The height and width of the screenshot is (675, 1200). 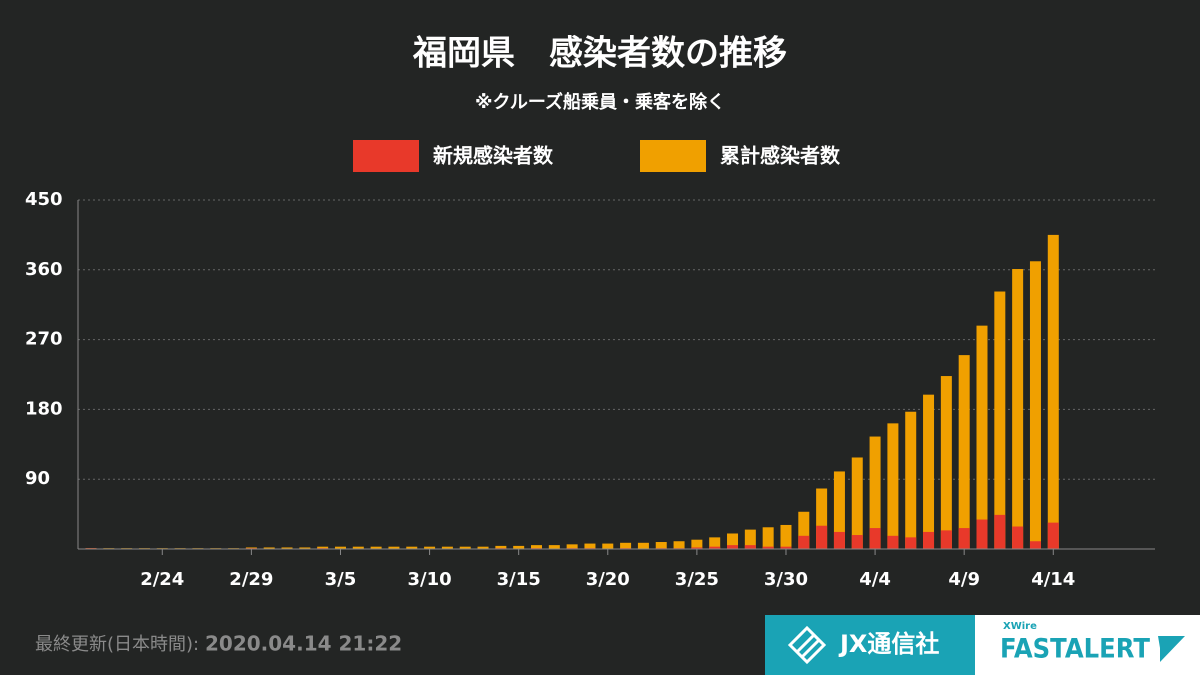 I want to click on jx-logo-text: JX通信社, so click(x=888, y=644).